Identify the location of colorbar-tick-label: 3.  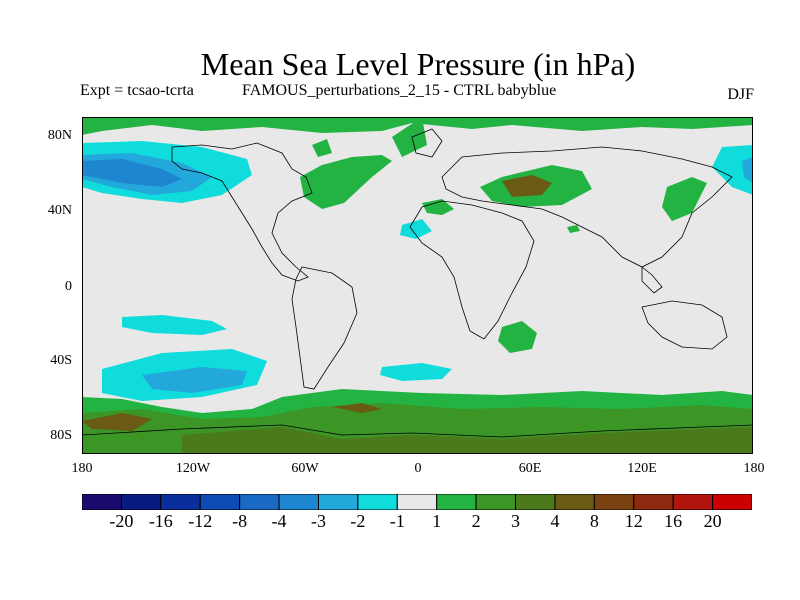
(516, 521).